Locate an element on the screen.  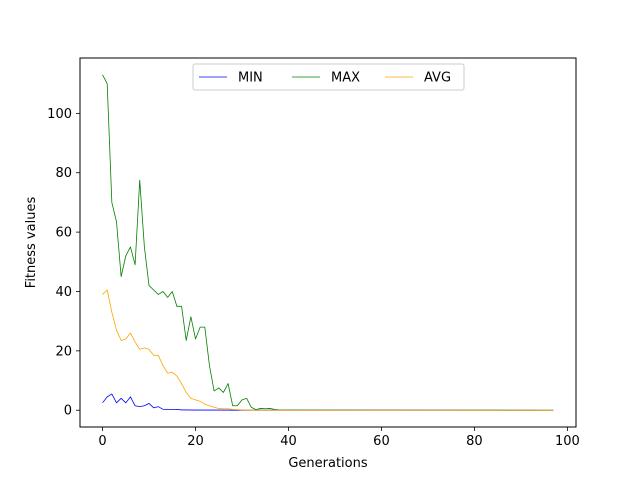
y-axis-label: Fitness values is located at coordinates (31, 243).